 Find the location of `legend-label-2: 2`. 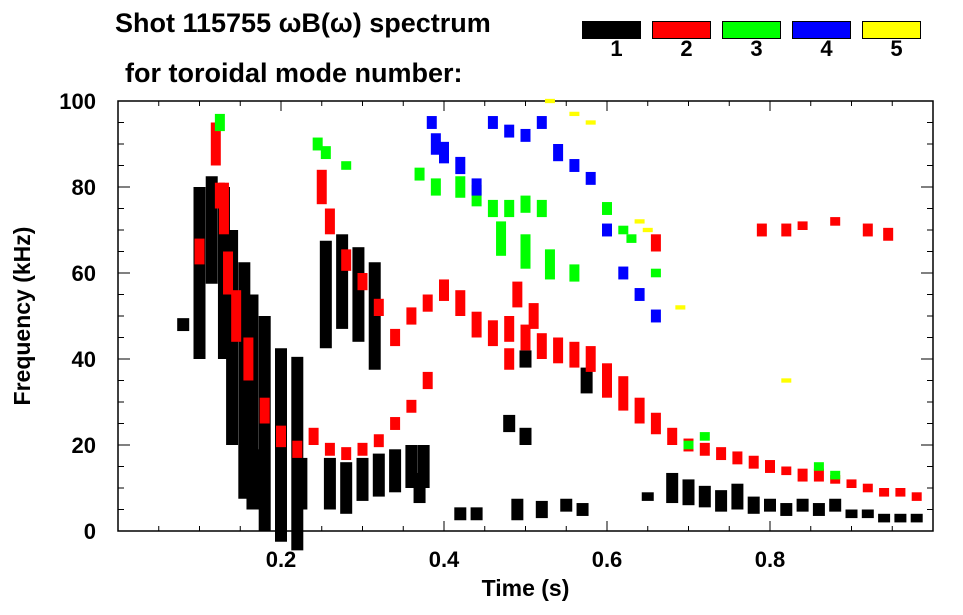

legend-label-2: 2 is located at coordinates (686, 48).